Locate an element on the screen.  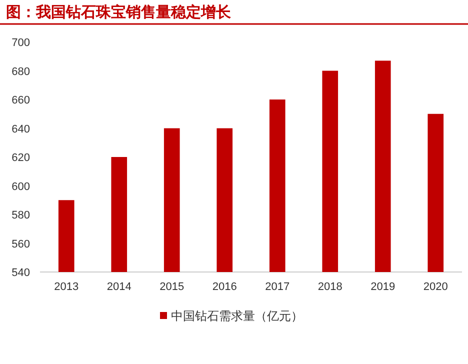
x-tick-label: 2016 is located at coordinates (224, 287).